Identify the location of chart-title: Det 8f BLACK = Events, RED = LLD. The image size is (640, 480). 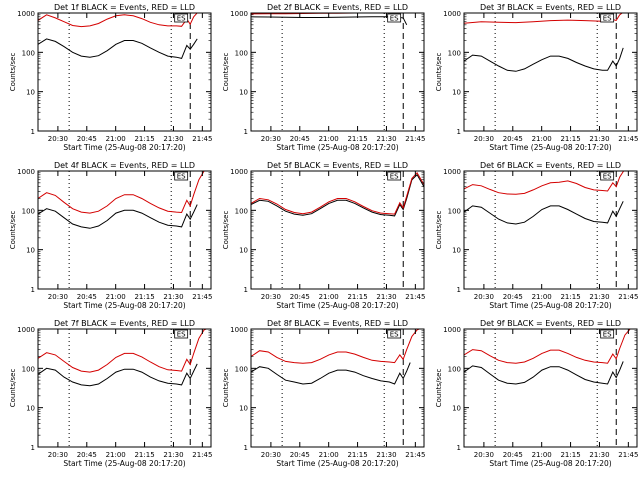
(337, 323).